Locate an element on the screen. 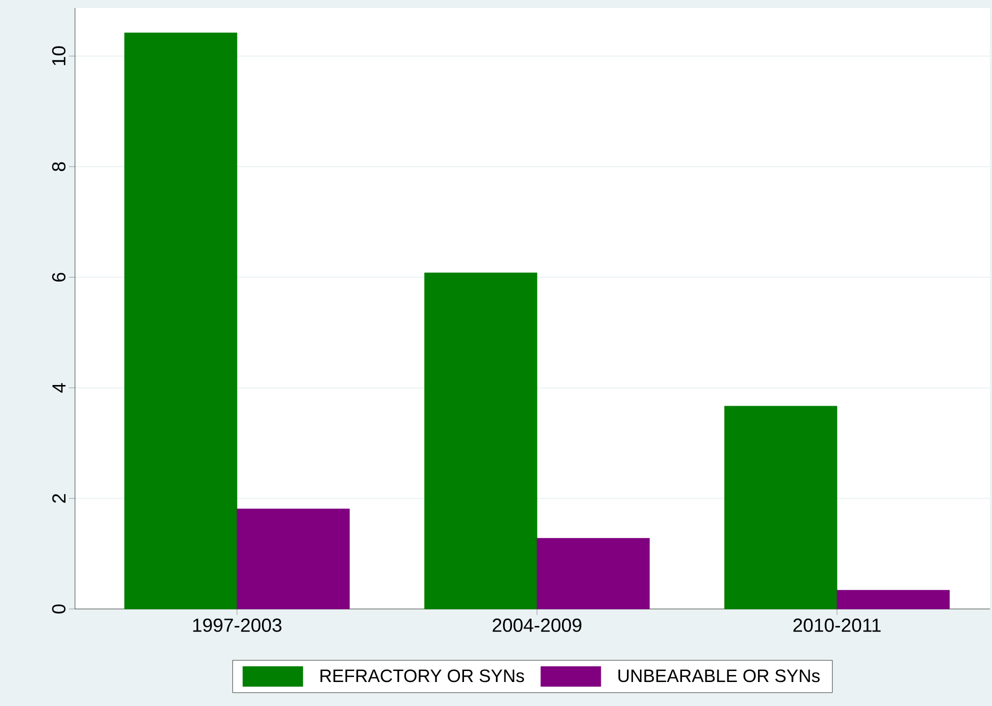 This screenshot has height=706, width=992. y-tick-label: 6 is located at coordinates (59, 277).